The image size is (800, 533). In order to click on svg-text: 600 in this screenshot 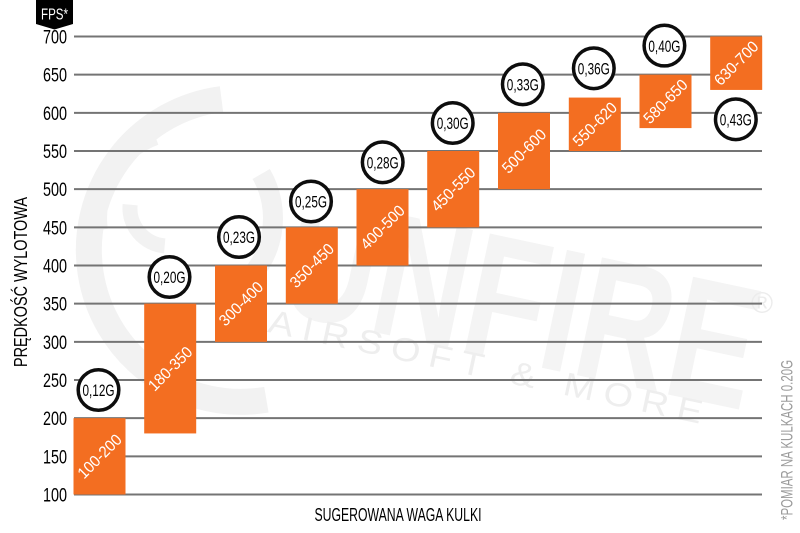, I will do `click(55, 114)`.